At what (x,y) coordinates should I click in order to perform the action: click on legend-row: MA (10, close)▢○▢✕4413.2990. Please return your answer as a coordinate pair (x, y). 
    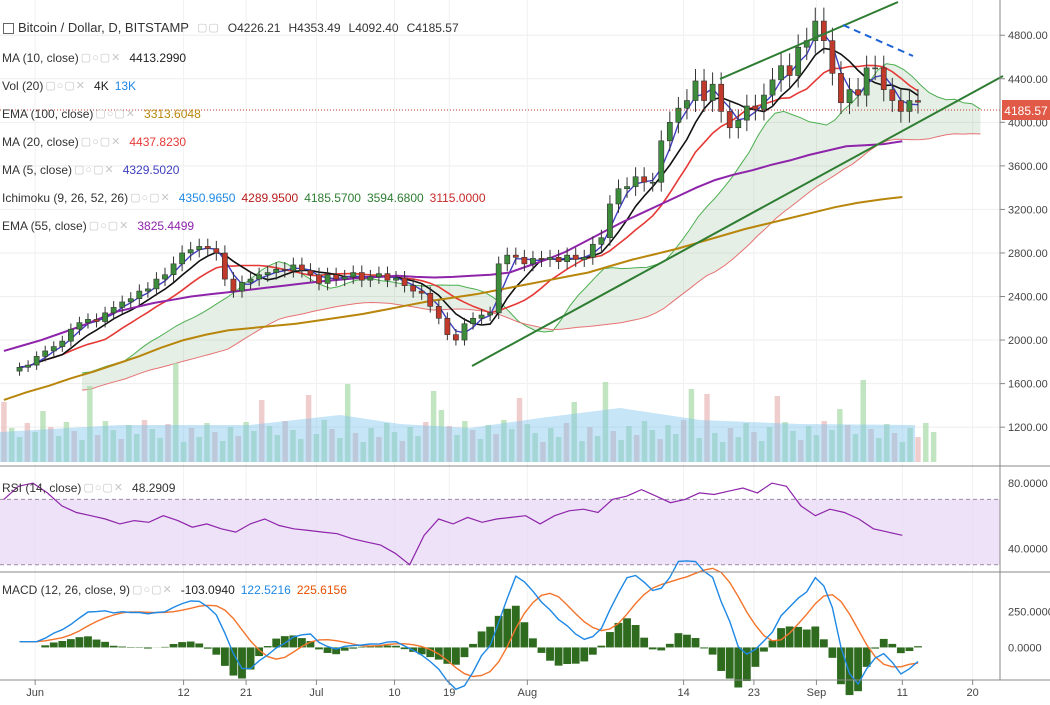
    Looking at the image, I should click on (93, 58).